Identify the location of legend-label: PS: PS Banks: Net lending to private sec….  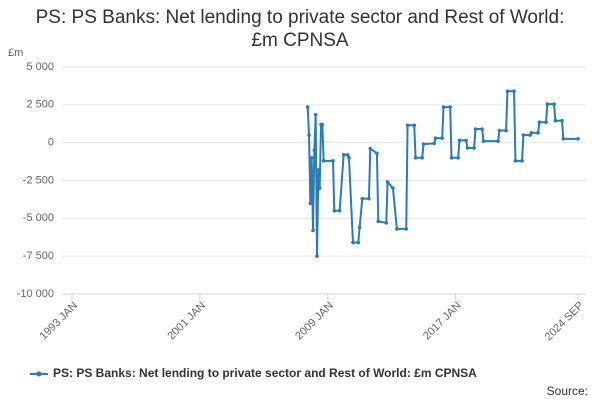
(265, 373).